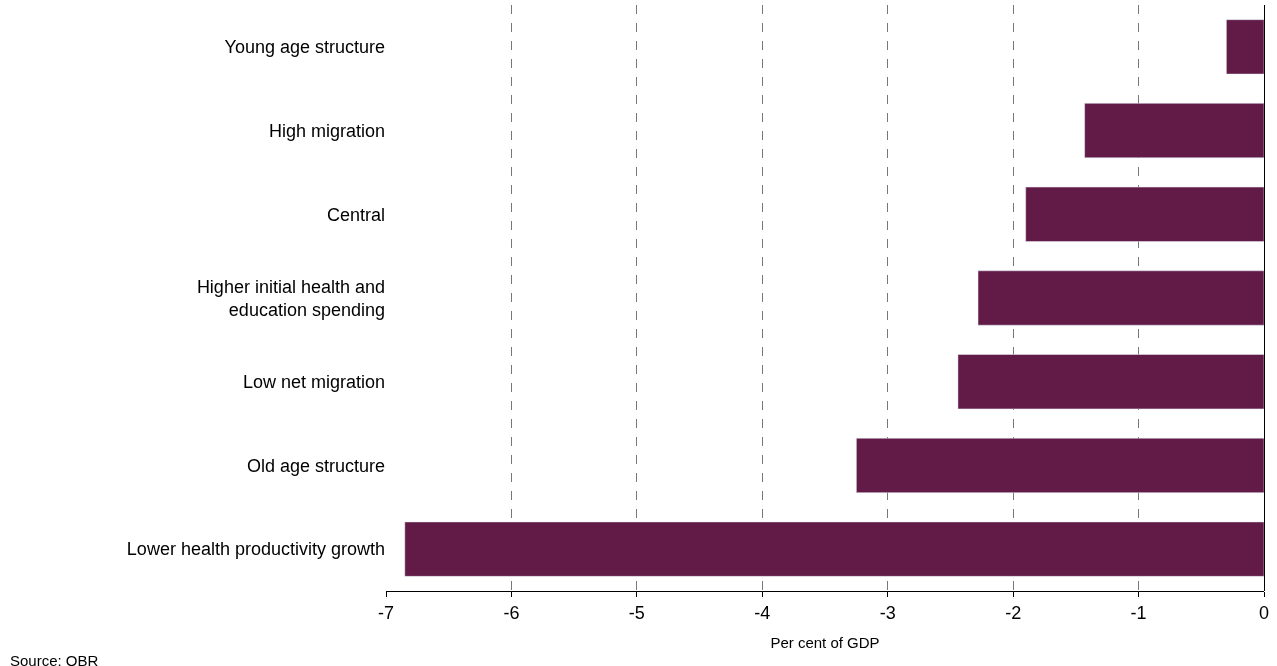 The height and width of the screenshot is (666, 1277). What do you see at coordinates (1013, 612) in the screenshot?
I see `x-tick-label: -2` at bounding box center [1013, 612].